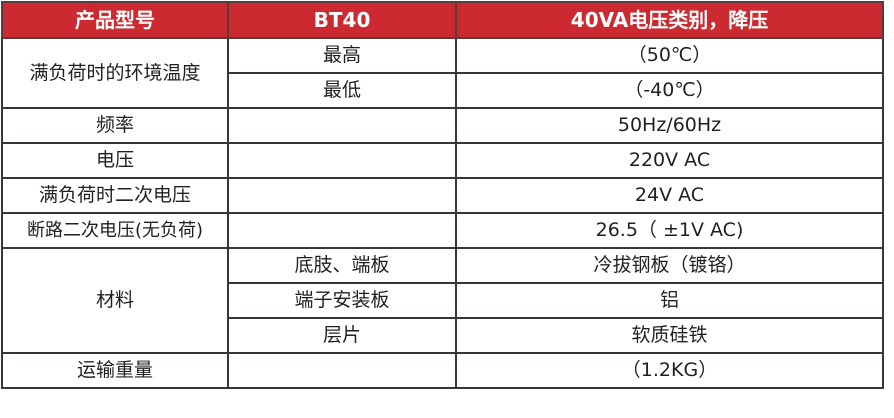 The image size is (894, 418). I want to click on material-value: 冷拔钢板（镀铬）, so click(669, 265).